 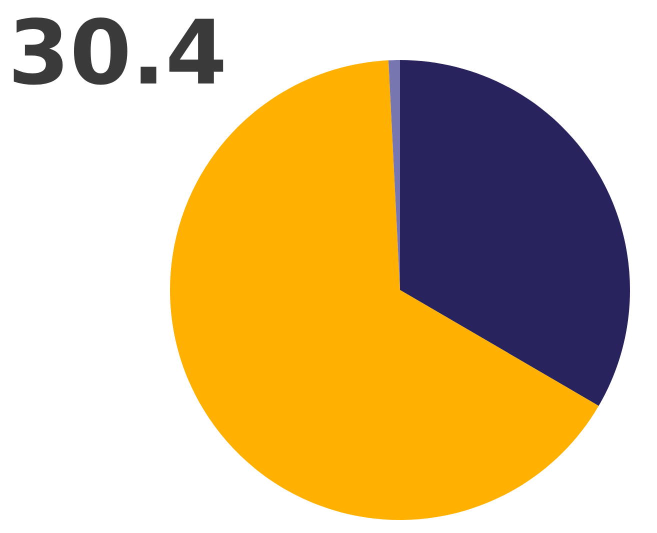 What do you see at coordinates (119, 51) in the screenshot?
I see `chart-title: 30.4` at bounding box center [119, 51].